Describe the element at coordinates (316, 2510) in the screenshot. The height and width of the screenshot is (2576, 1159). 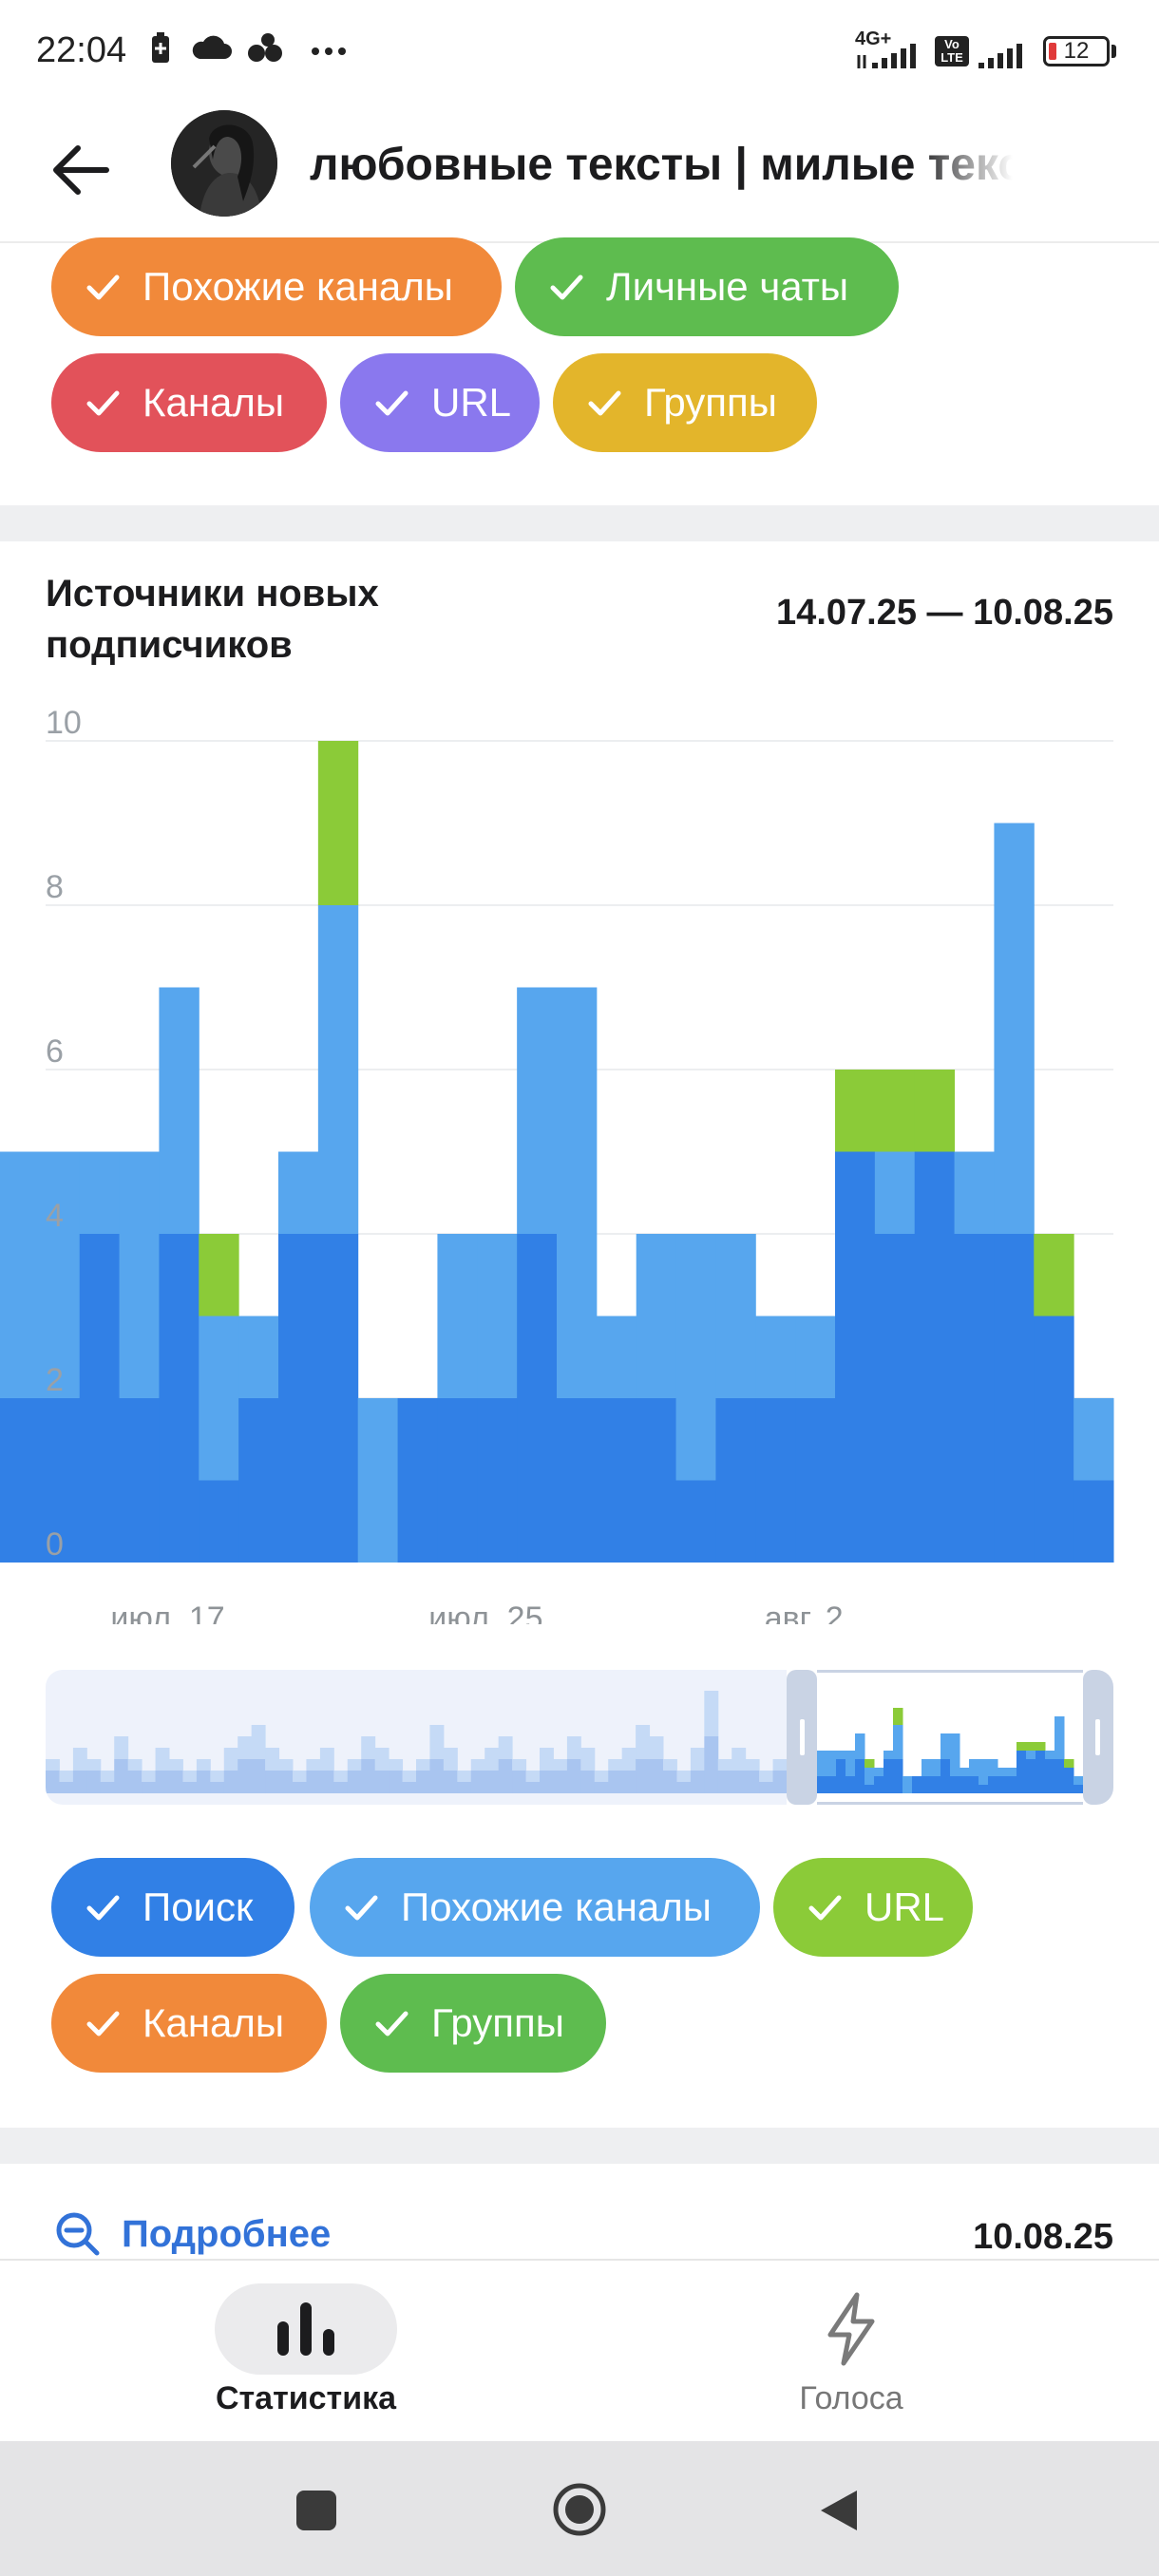
I see `recent-apps-icon` at that location.